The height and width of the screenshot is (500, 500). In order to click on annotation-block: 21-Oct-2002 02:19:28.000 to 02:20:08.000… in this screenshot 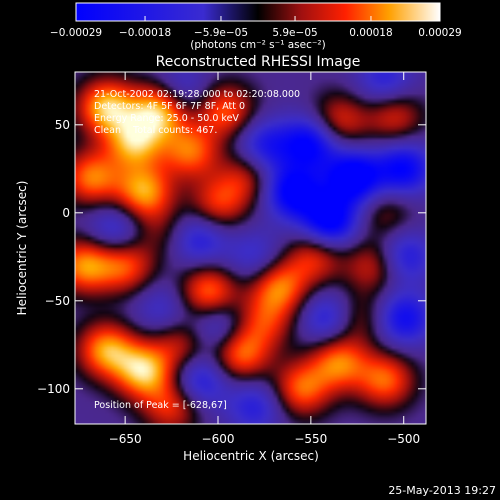, I will do `click(197, 112)`.